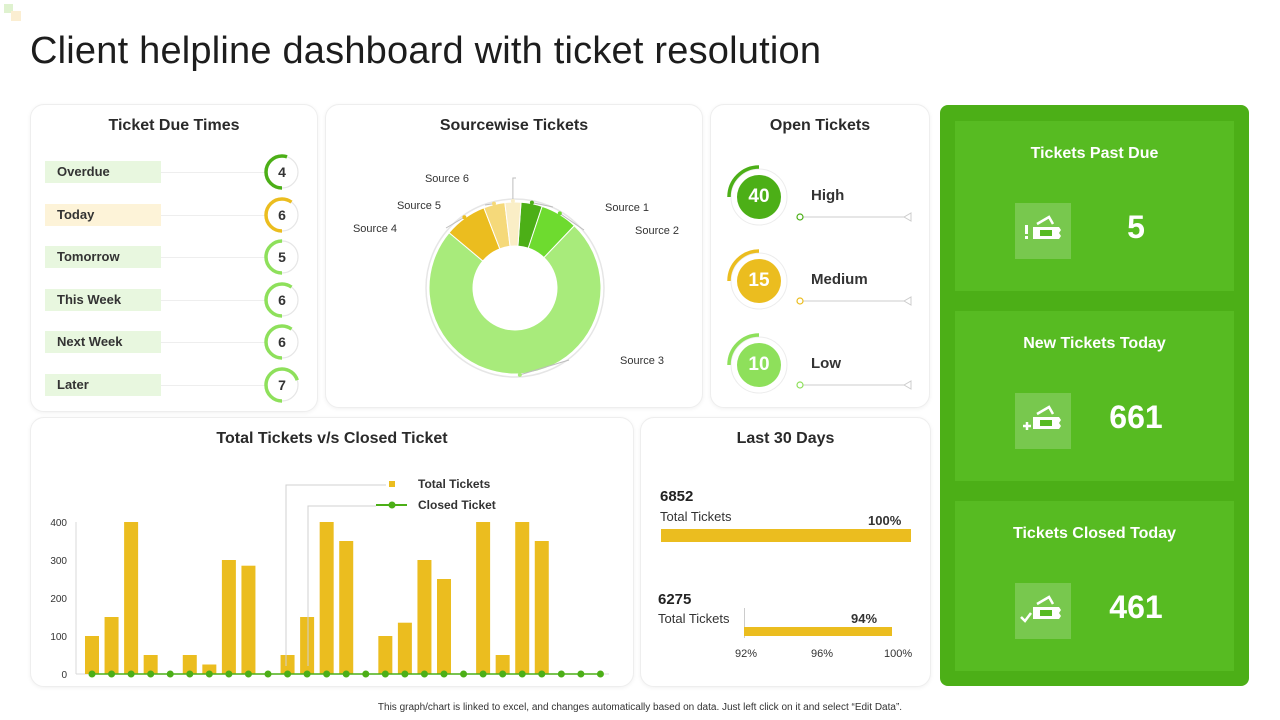 The width and height of the screenshot is (1280, 720). I want to click on due-value: 5, so click(282, 257).